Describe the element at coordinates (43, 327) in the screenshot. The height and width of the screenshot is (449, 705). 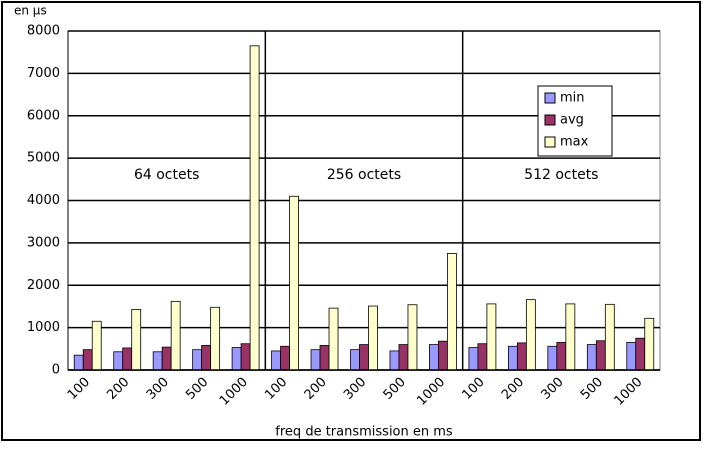
I see `y-tick-label: 1000` at that location.